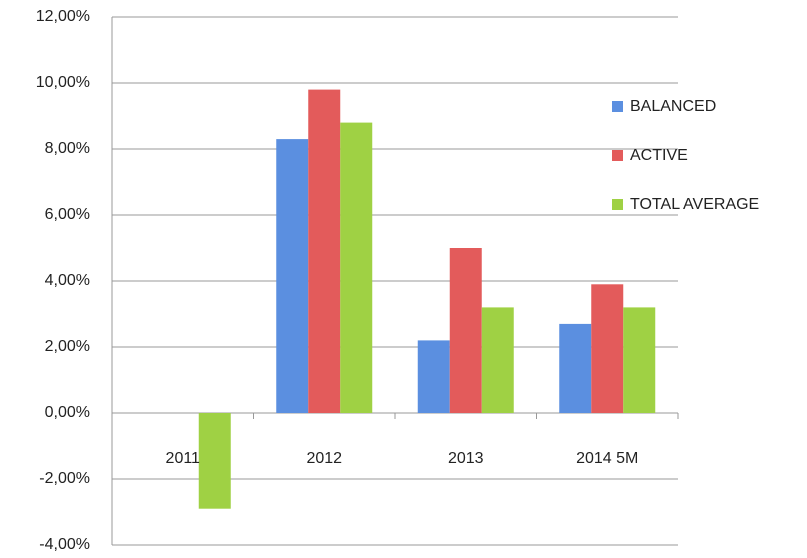  I want to click on y-tick-label: 6,00%, so click(67, 214).